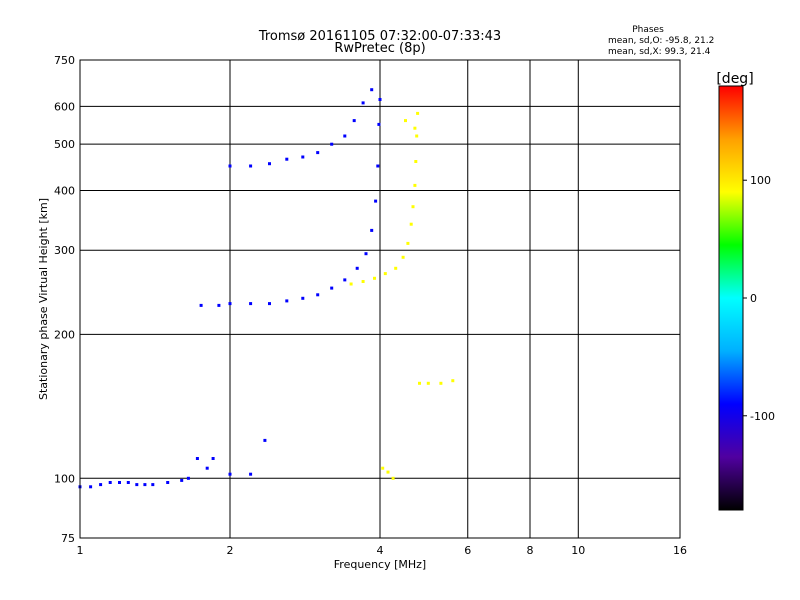  I want to click on x-tick-label: 8, so click(530, 550).